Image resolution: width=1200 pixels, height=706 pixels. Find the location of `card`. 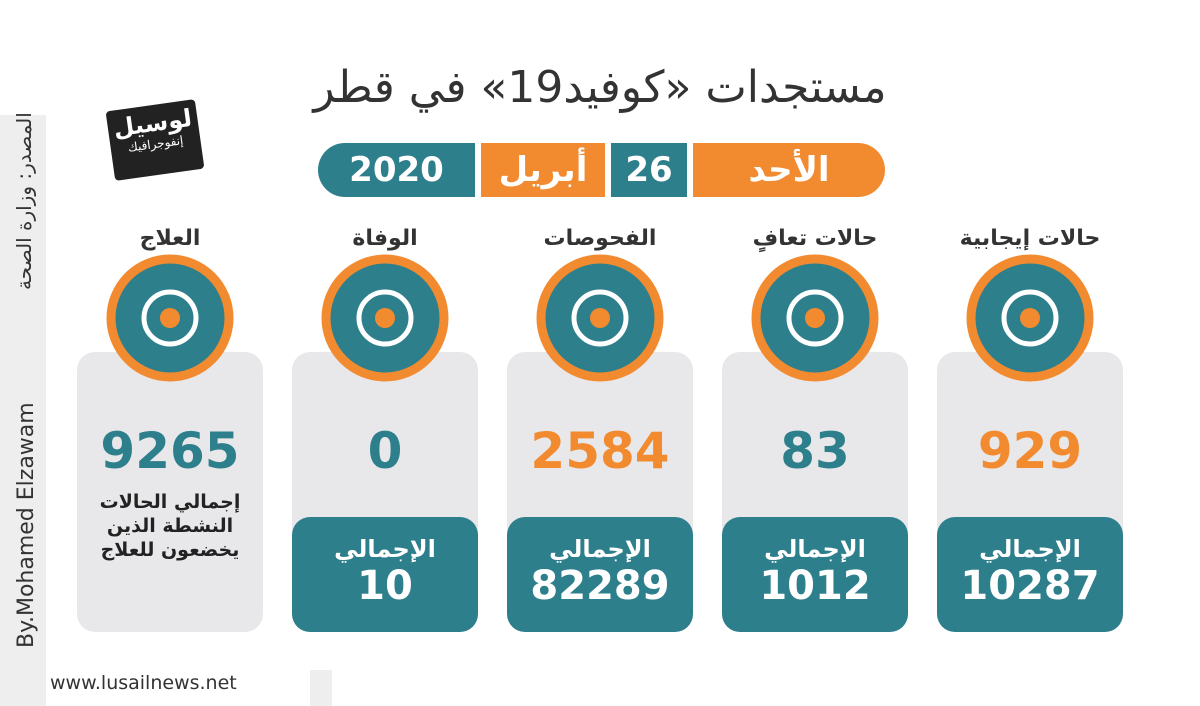

card is located at coordinates (170, 492).